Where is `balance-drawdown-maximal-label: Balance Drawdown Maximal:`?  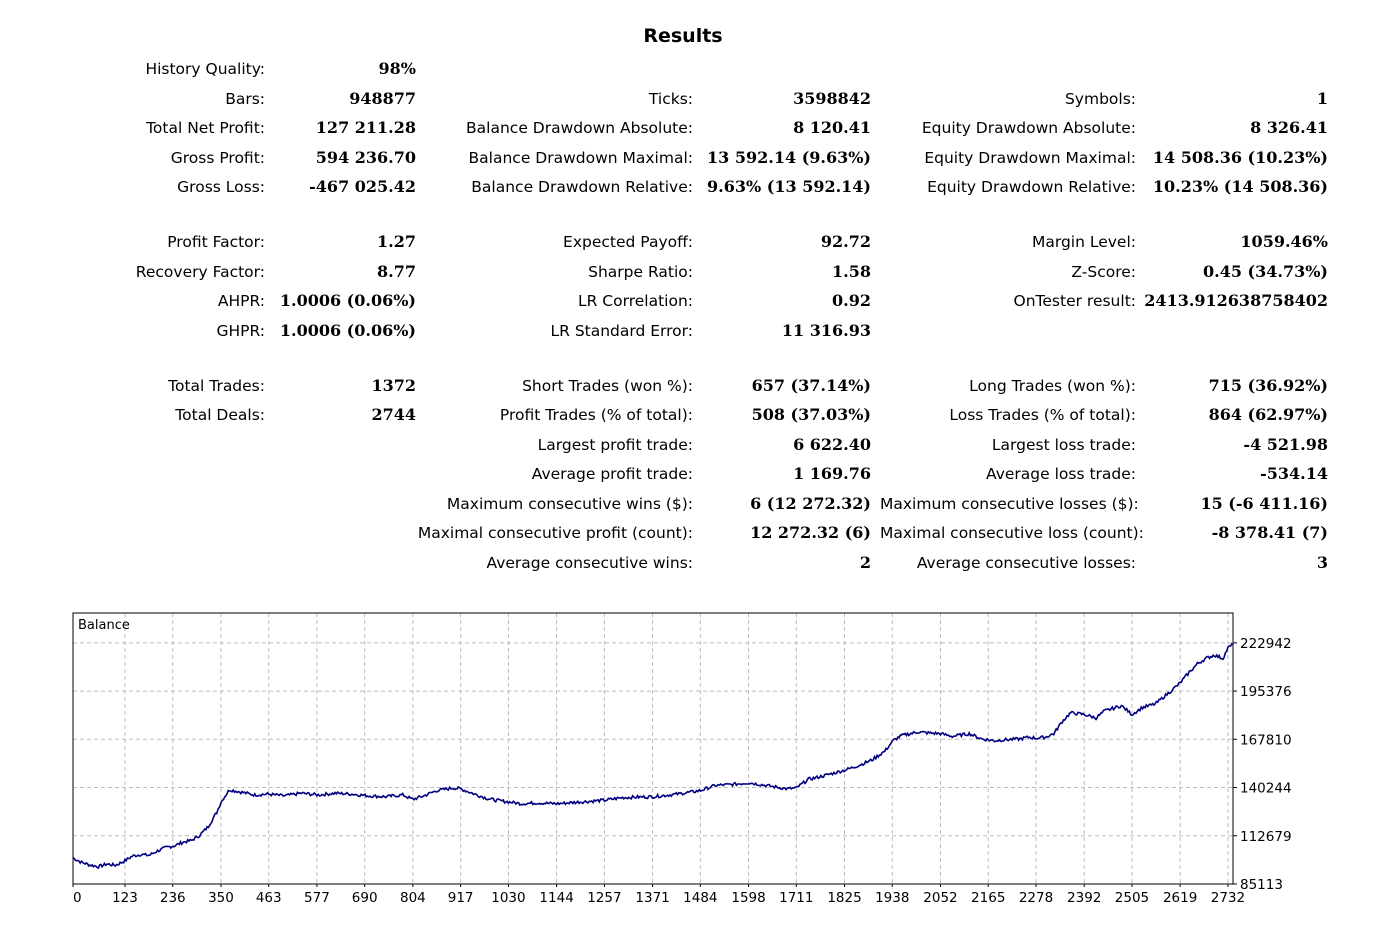
balance-drawdown-maximal-label: Balance Drawdown Maximal: is located at coordinates (580, 158).